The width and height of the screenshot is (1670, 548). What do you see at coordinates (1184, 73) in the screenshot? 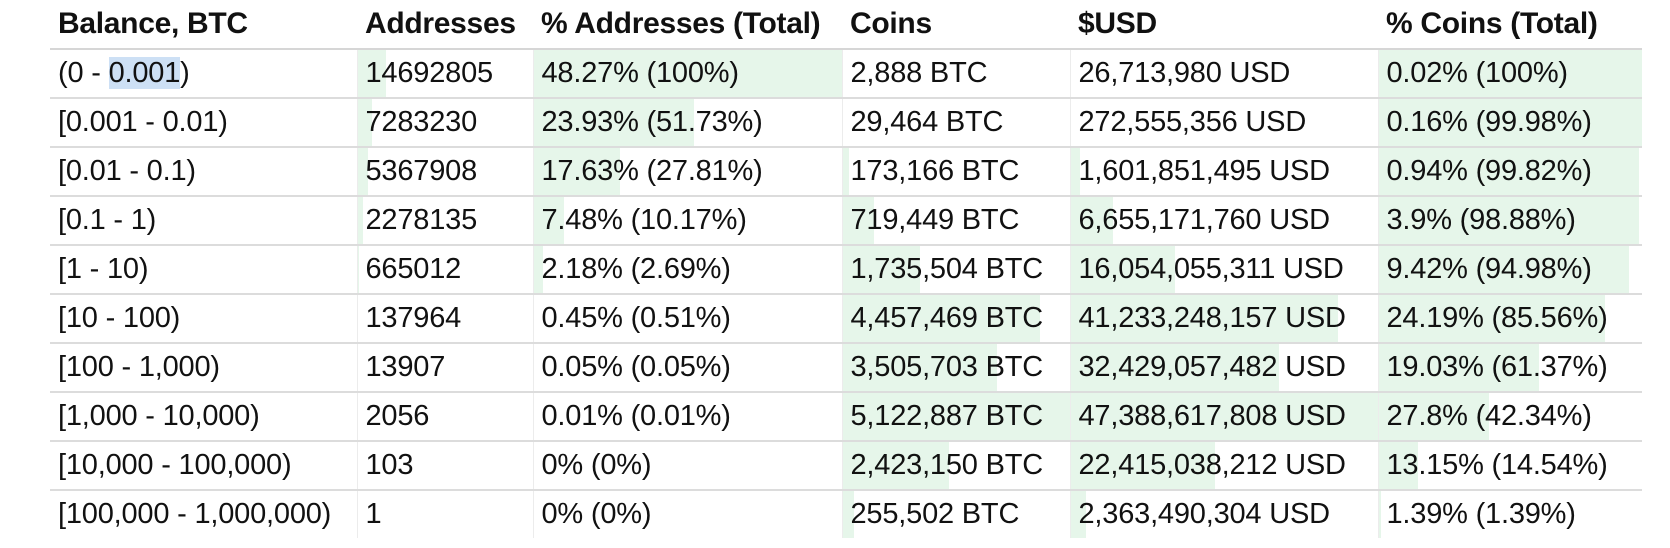
I see `cell-usd-text: 26,713,980 USD` at bounding box center [1184, 73].